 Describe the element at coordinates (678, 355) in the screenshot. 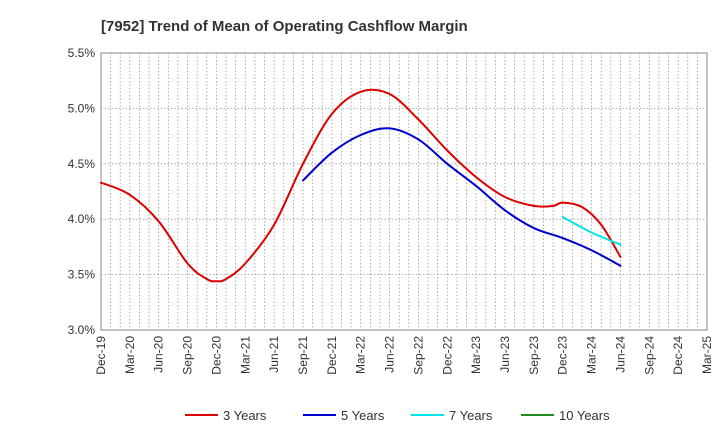

I see `x-tick-label: Dec-24` at that location.